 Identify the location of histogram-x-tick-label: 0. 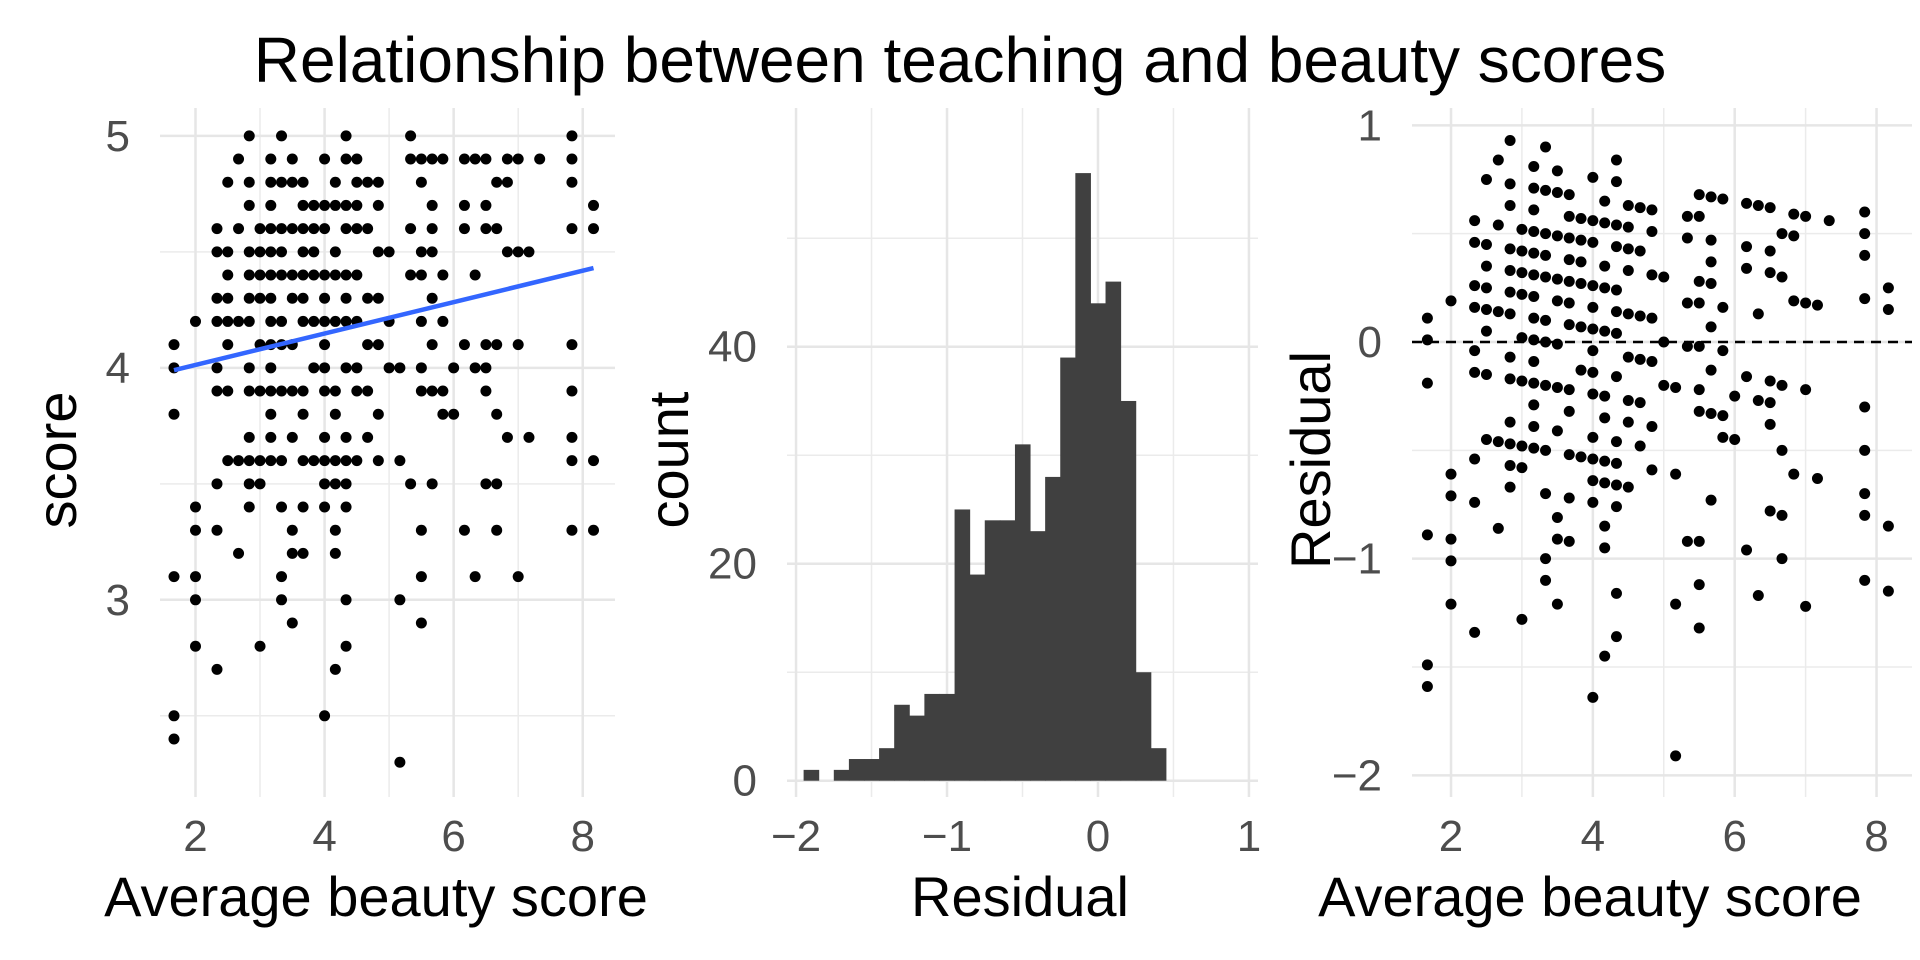
(1098, 836).